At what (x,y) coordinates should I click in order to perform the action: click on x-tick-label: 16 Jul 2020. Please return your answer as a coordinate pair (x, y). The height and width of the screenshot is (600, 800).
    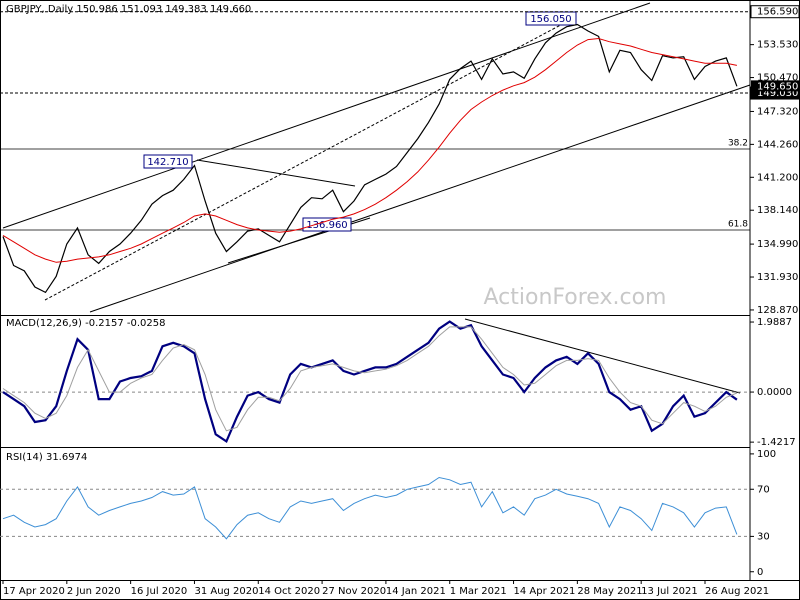
    Looking at the image, I should click on (159, 591).